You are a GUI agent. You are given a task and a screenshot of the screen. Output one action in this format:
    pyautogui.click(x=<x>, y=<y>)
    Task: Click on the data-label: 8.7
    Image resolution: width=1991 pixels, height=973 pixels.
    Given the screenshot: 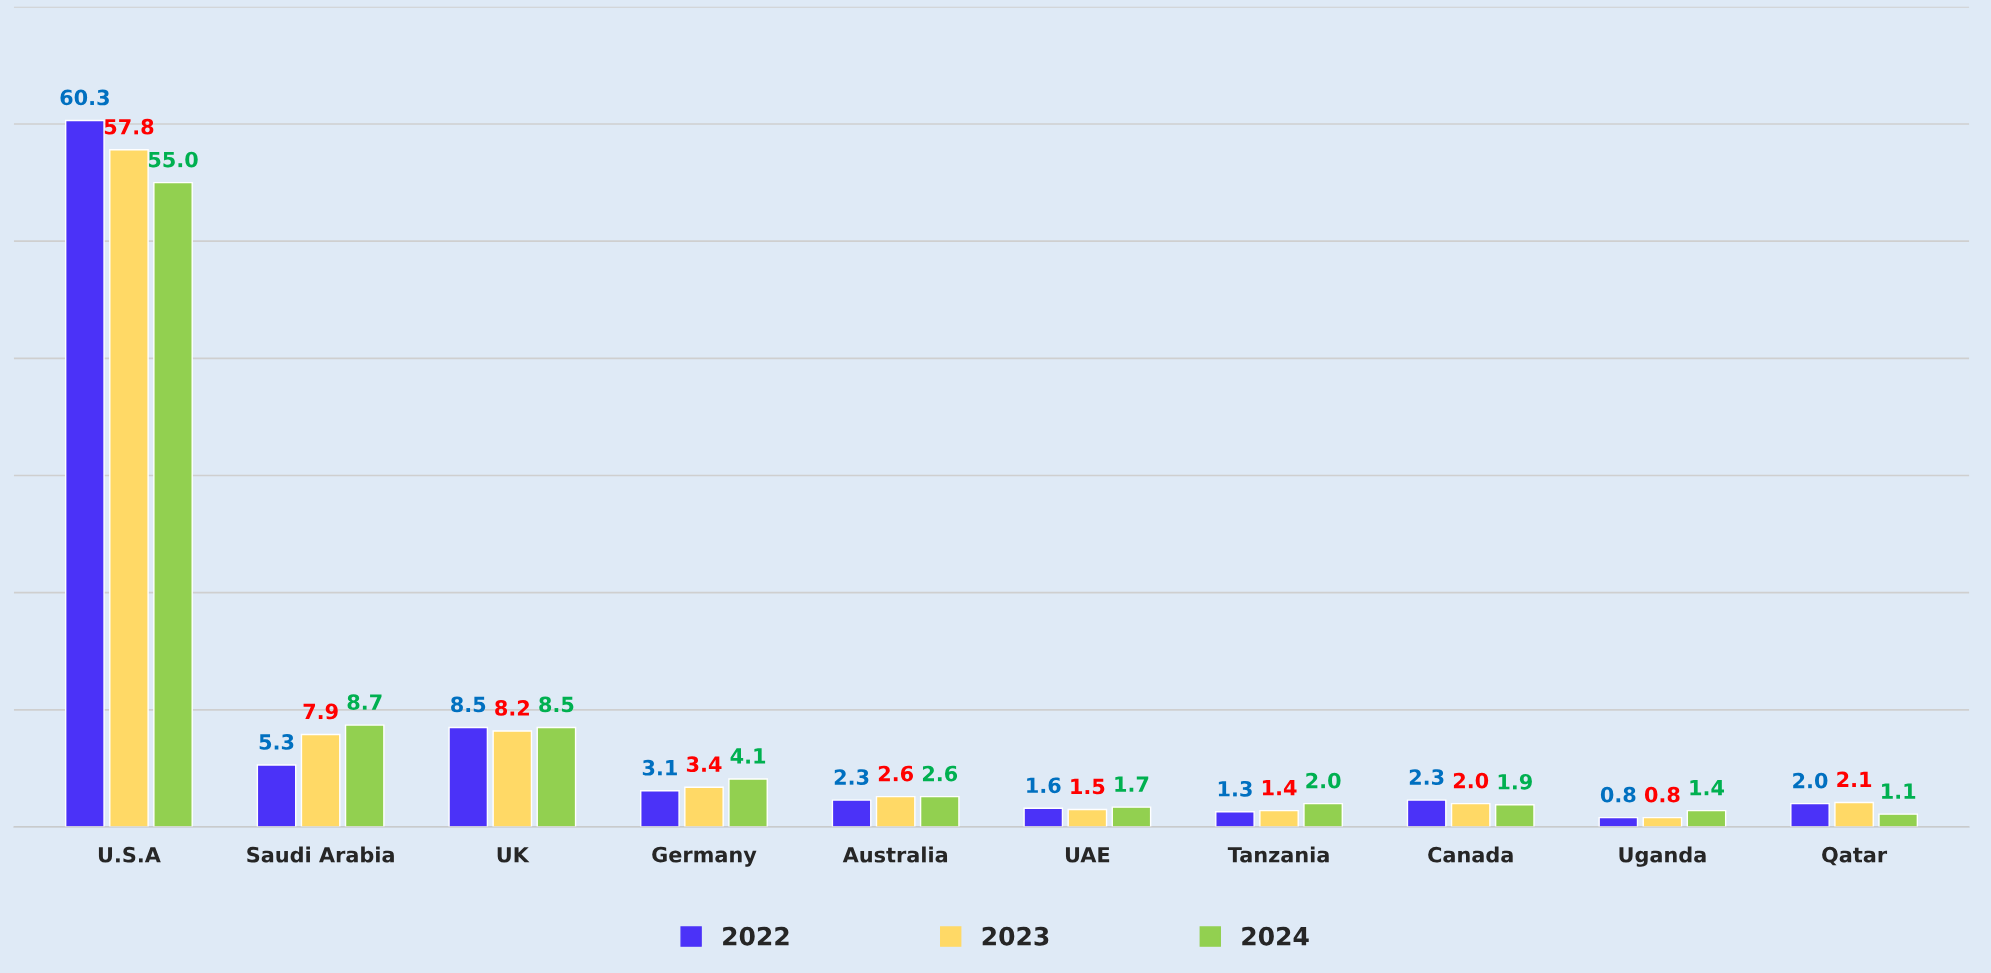 What is the action you would take?
    pyautogui.click(x=364, y=702)
    